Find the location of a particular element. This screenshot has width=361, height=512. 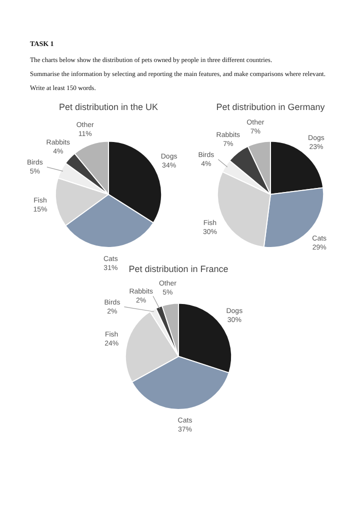

chart-title: Pet distribution in Germany is located at coordinates (271, 107).